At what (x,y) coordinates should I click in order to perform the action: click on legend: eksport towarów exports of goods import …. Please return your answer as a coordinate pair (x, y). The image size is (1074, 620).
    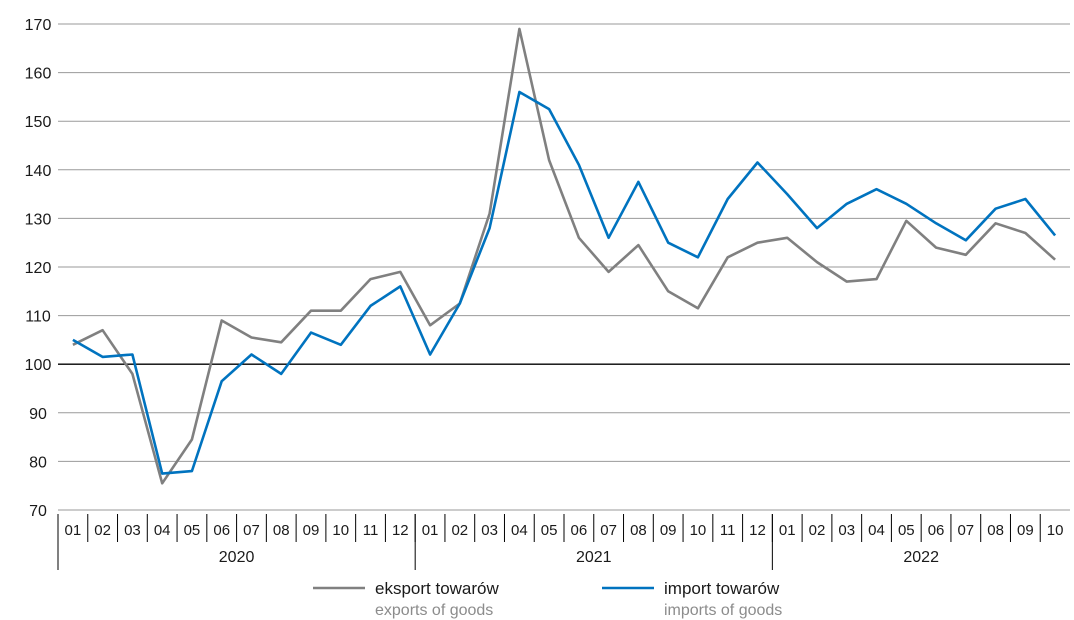
    Looking at the image, I should click on (547, 599).